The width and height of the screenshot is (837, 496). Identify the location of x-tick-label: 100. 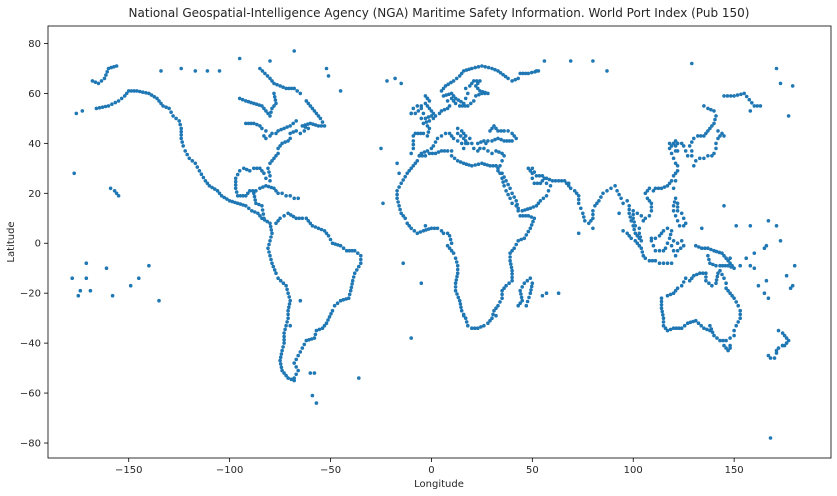
(633, 470).